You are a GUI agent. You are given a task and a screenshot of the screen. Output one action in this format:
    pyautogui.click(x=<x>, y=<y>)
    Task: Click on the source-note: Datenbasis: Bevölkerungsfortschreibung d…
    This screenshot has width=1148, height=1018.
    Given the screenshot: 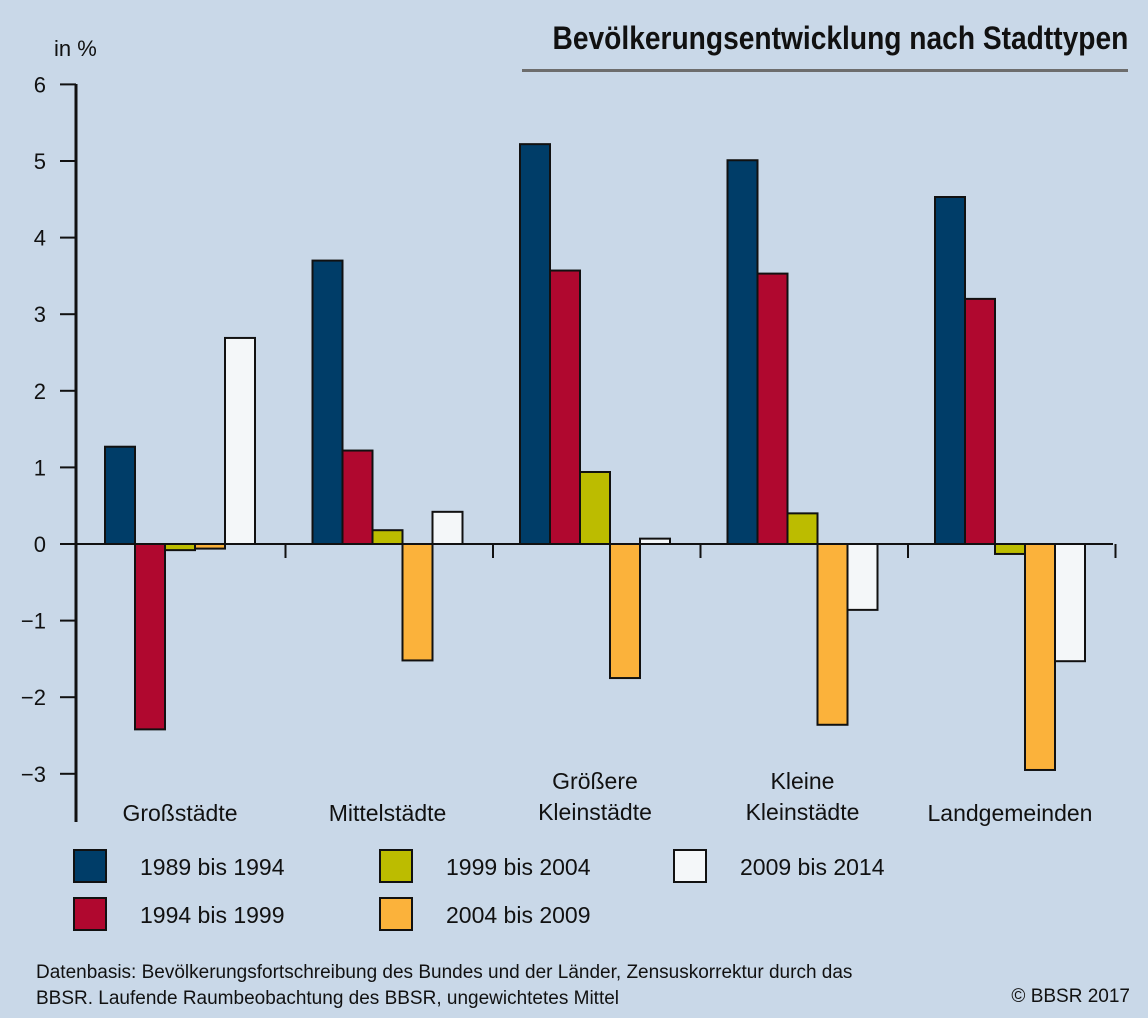 What is the action you would take?
    pyautogui.click(x=496, y=986)
    